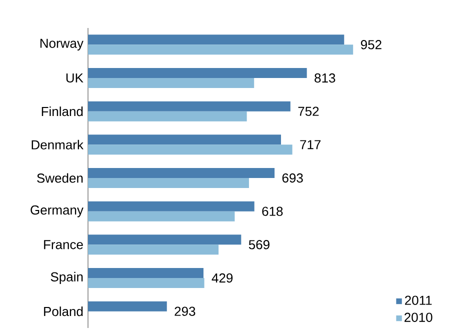 The width and height of the screenshot is (450, 336). Describe the element at coordinates (325, 78) in the screenshot. I see `data-label: 813` at that location.